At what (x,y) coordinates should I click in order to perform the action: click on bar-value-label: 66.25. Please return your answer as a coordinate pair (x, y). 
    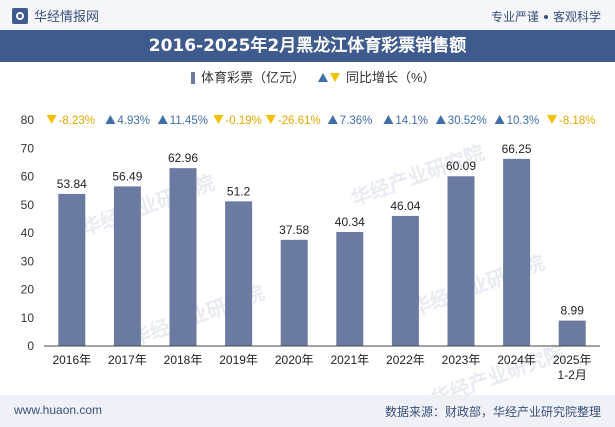
    Looking at the image, I should click on (517, 149).